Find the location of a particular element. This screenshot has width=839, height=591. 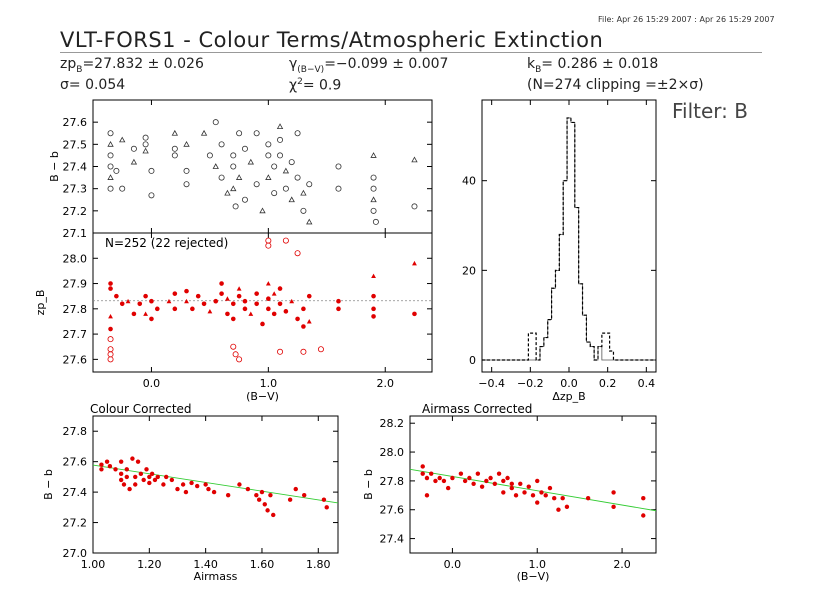

histogram-x-tick-label: 0.0 is located at coordinates (569, 383).